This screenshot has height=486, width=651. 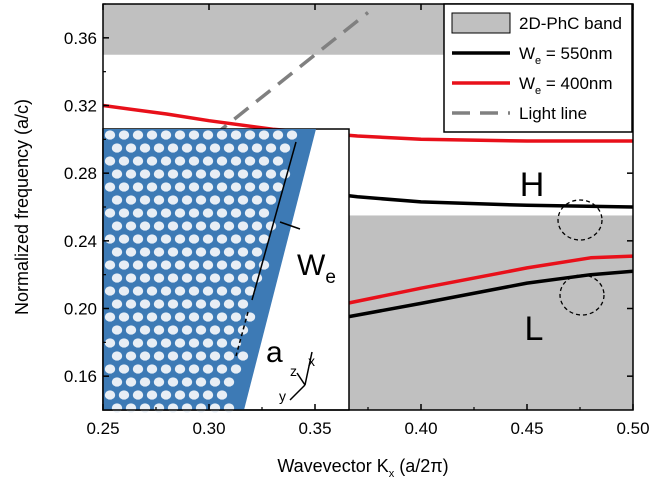 What do you see at coordinates (582, 295) in the screenshot?
I see `marker-circle-l` at bounding box center [582, 295].